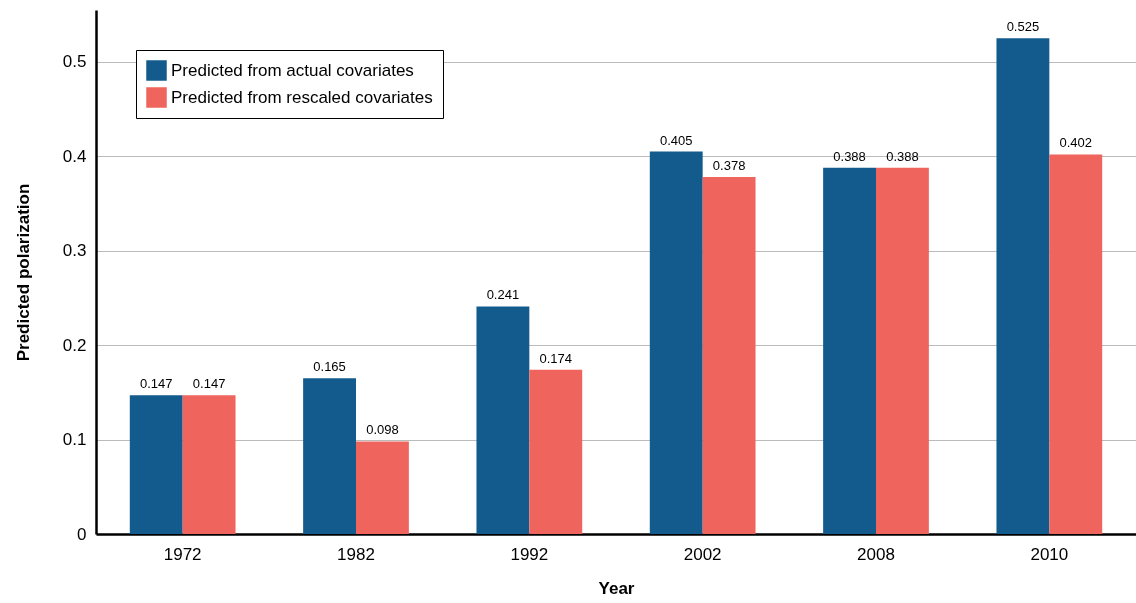  What do you see at coordinates (74, 156) in the screenshot?
I see `y-tick-label: 0.4` at bounding box center [74, 156].